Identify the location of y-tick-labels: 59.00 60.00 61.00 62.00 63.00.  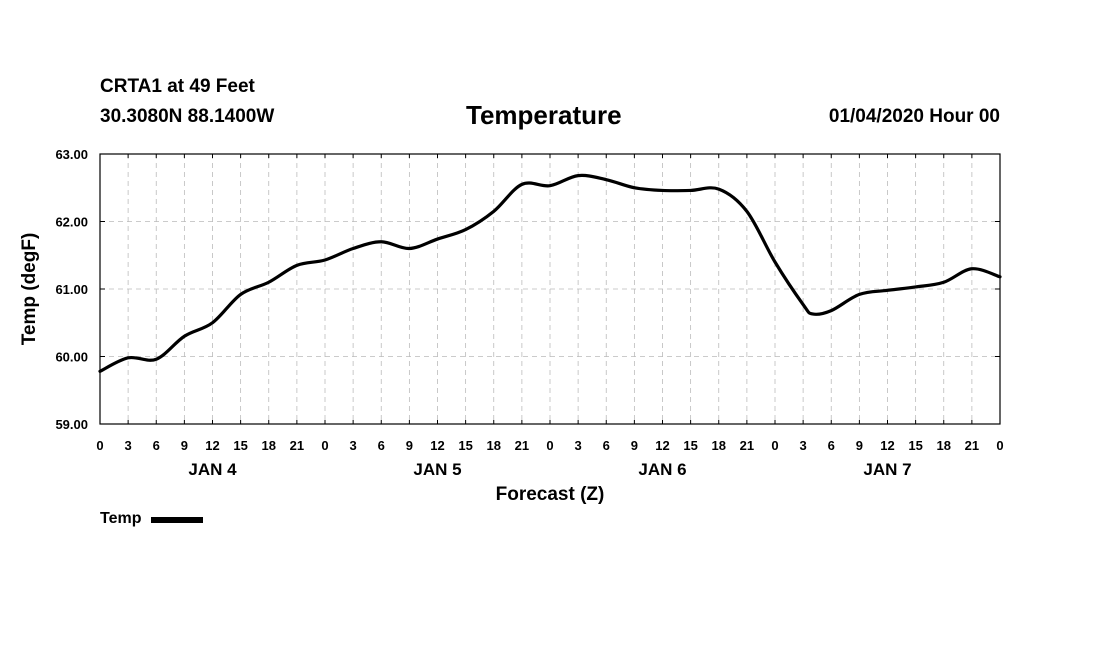
(71, 289).